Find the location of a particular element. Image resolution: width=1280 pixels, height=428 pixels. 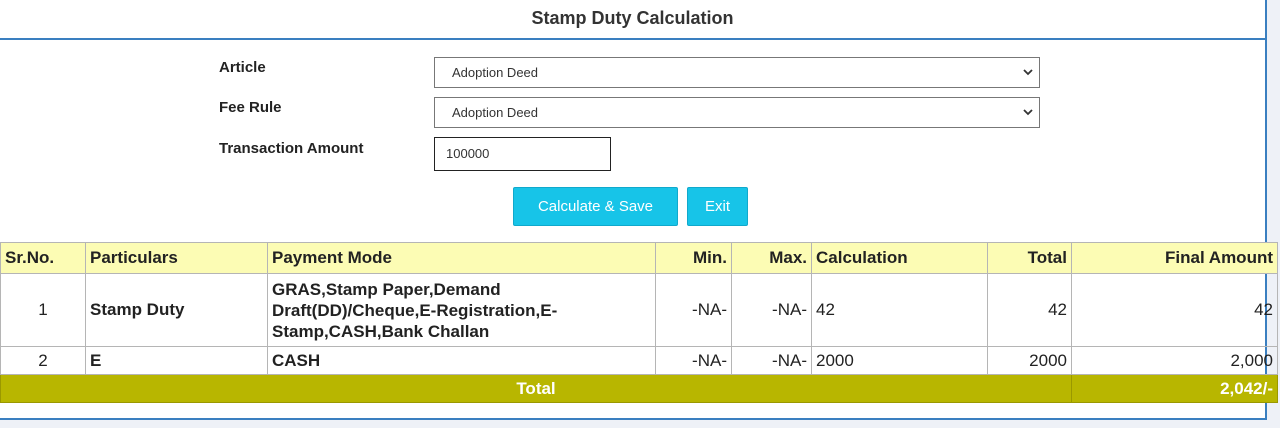

col-header-particulars: Particulars is located at coordinates (176, 258).